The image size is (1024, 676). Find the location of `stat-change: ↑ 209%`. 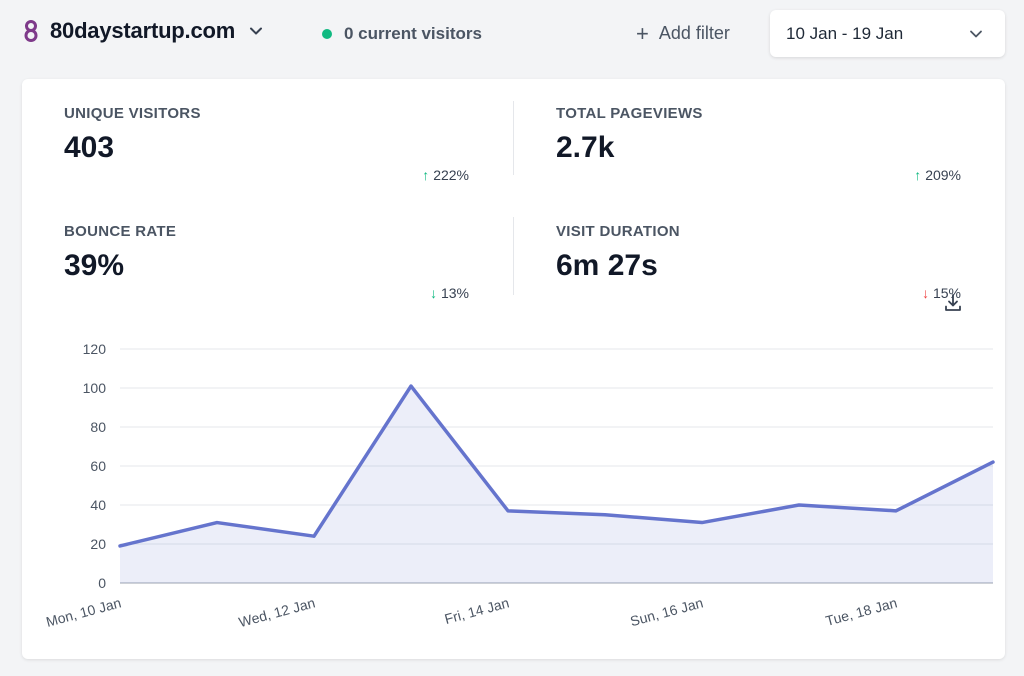

stat-change: ↑ 209% is located at coordinates (937, 175).